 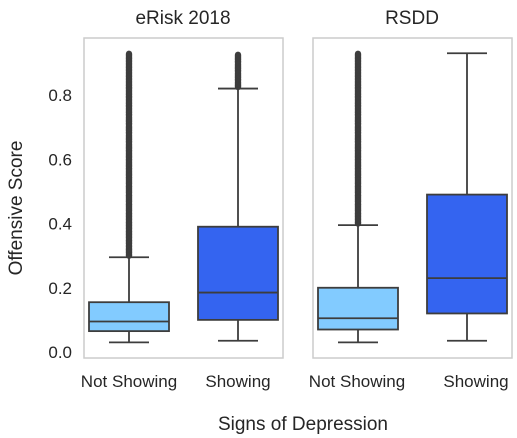 I want to click on y-axis-ticks: 0.0 0.2 0.4 0.6 0.8, so click(x=60, y=224).